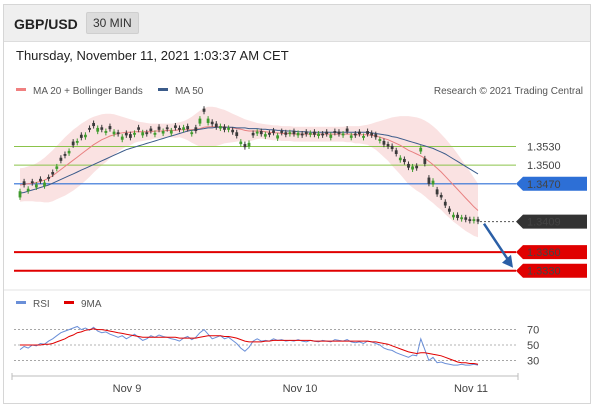  What do you see at coordinates (533, 346) in the screenshot?
I see `rsi-level-label: 50` at bounding box center [533, 346].